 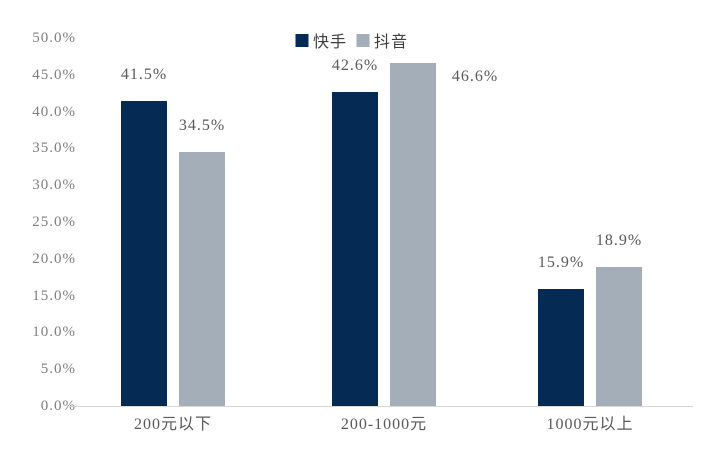 I want to click on y-tick-label: 30.0%, so click(x=54, y=185).